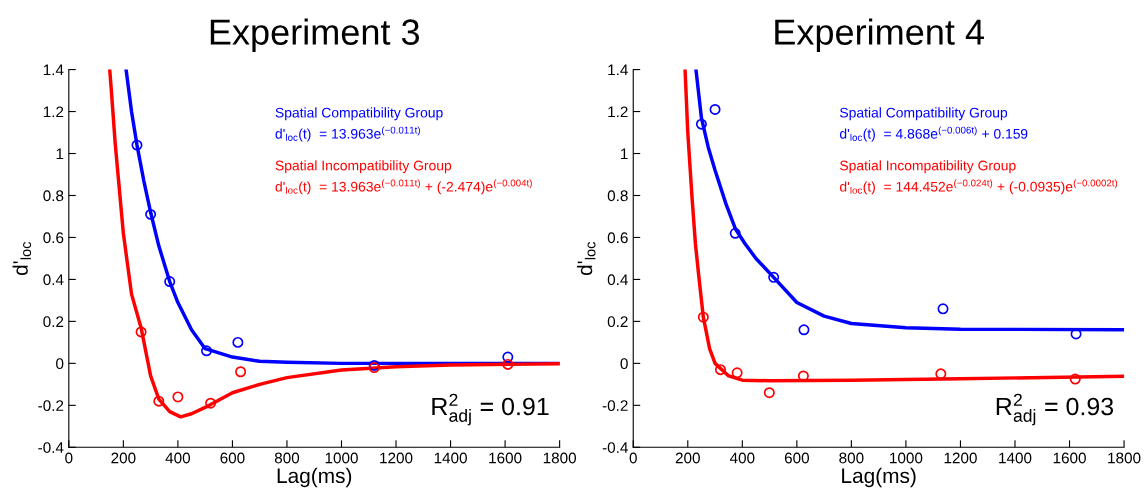  What do you see at coordinates (933, 124) in the screenshot?
I see `text: Spatial Compatibility Group d'$_{loc}$(t) = 4.868e$^{(−0.006t)}$ + 0.159` at bounding box center [933, 124].